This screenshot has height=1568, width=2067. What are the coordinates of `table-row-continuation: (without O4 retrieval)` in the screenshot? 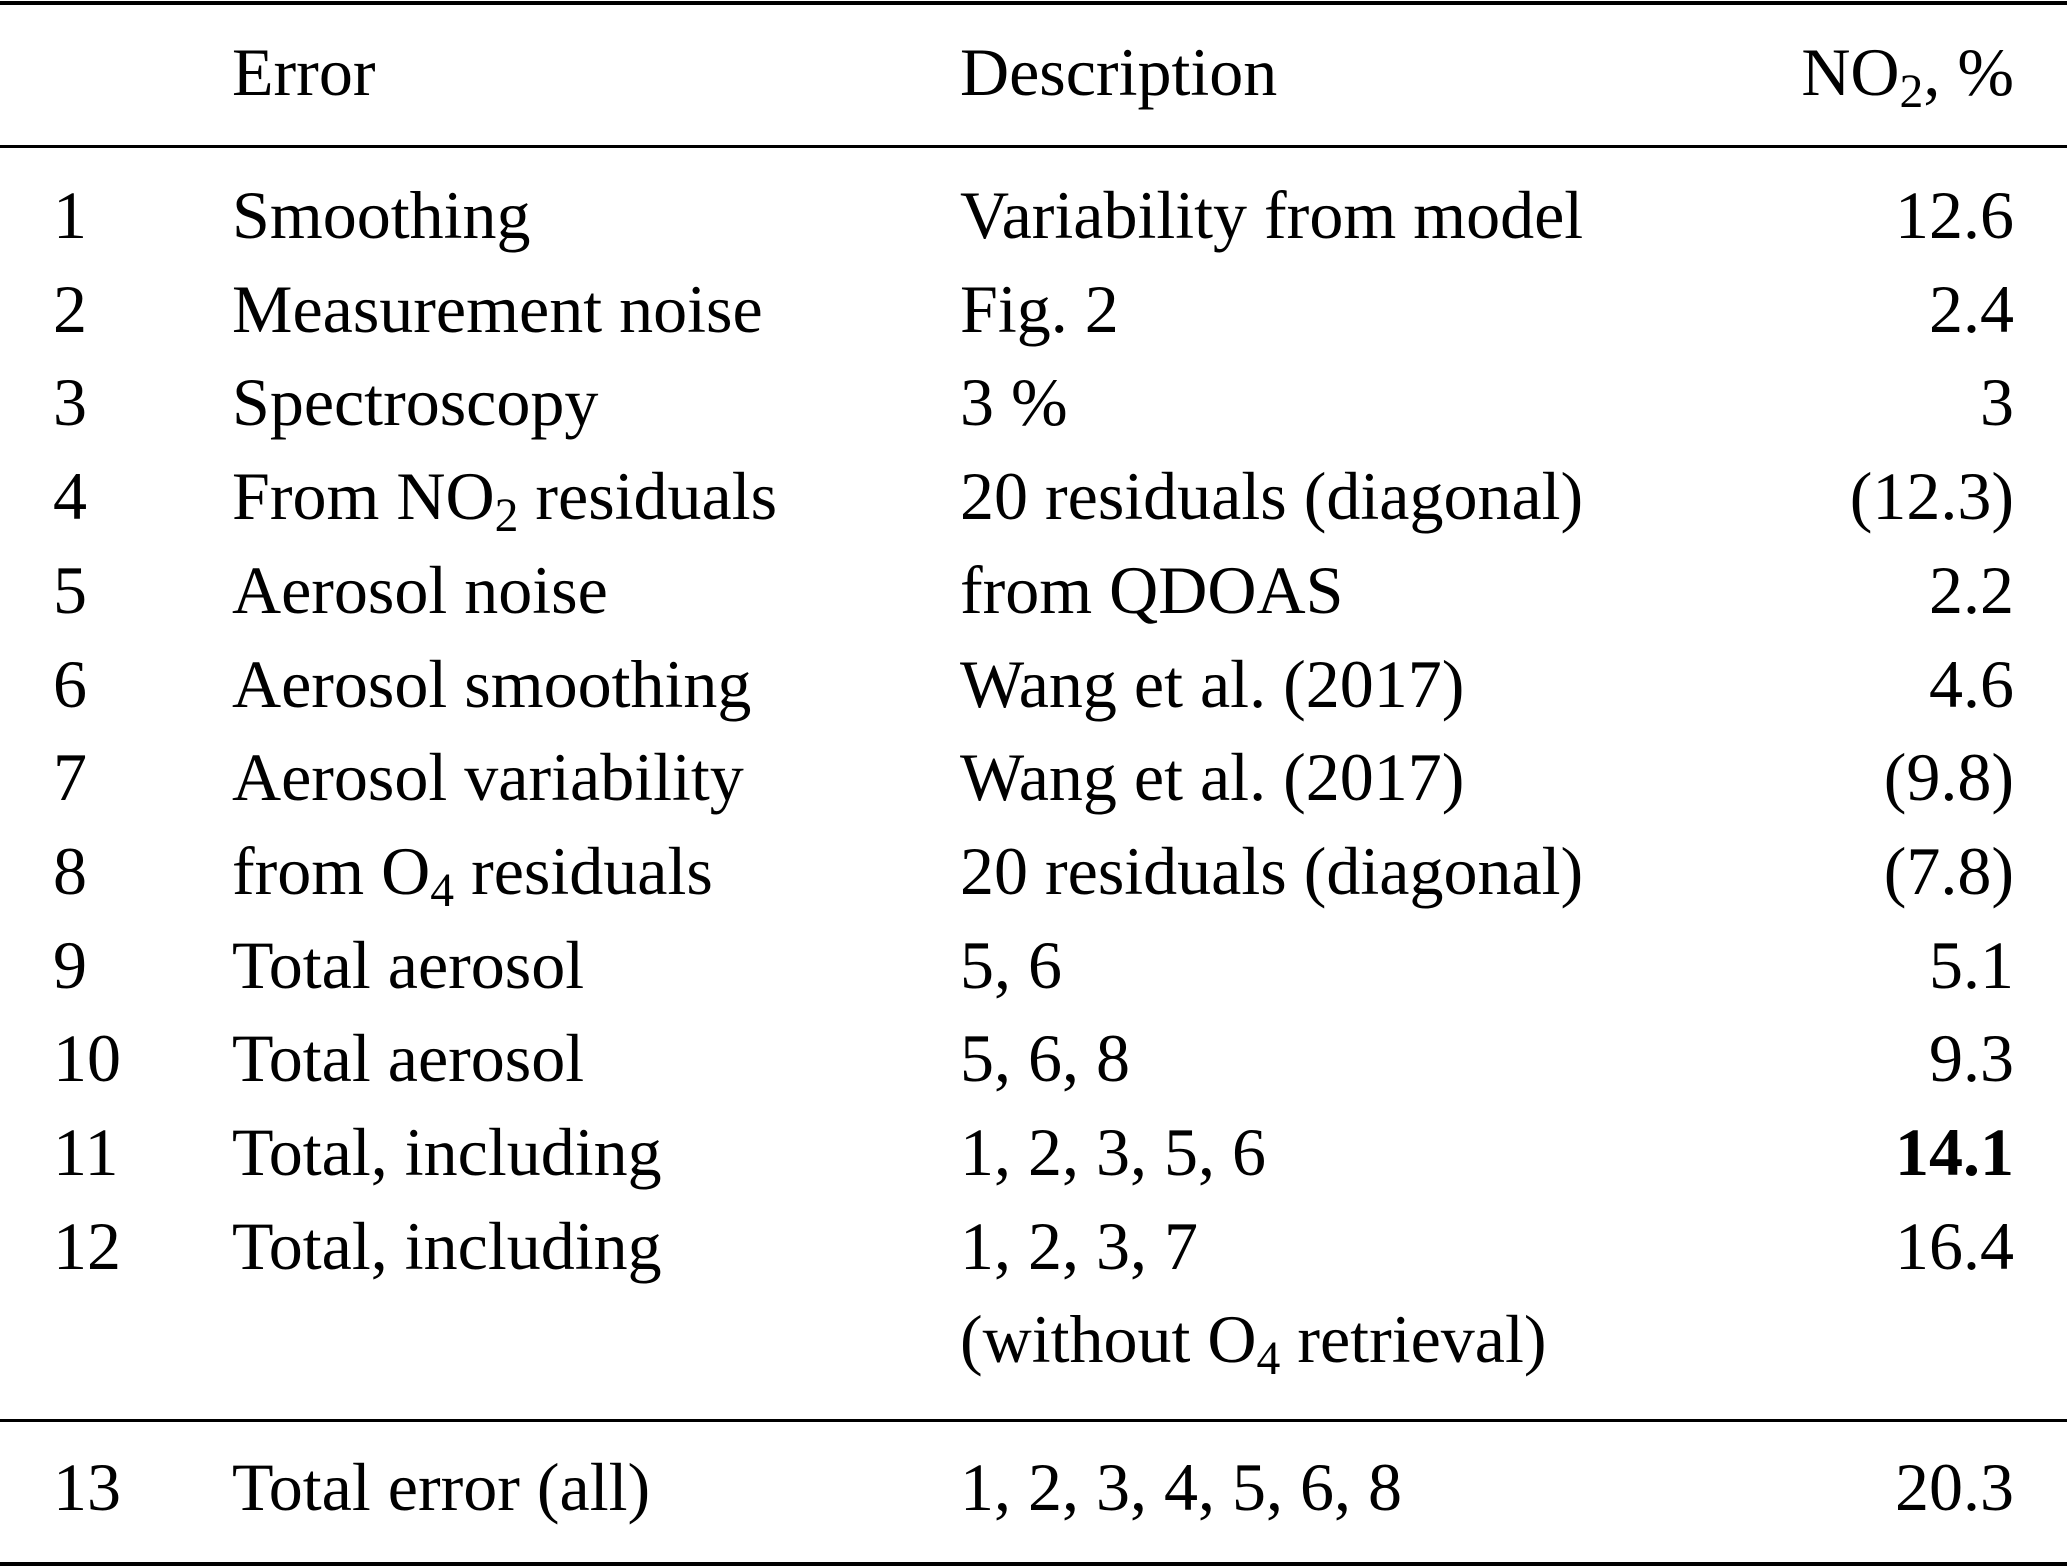 It's located at (1033, 1339).